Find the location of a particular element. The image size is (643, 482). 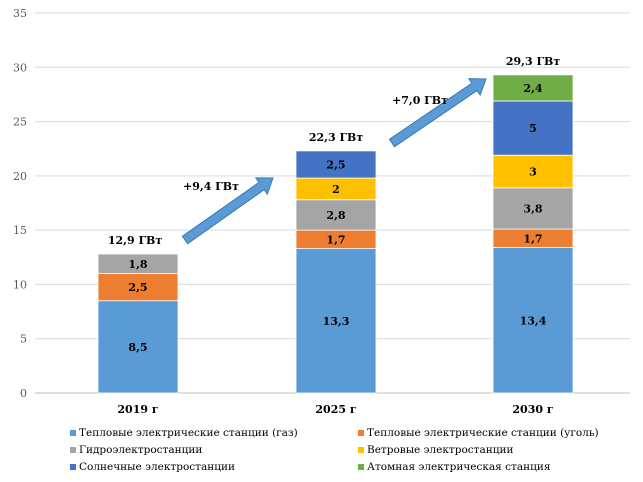

x-tick-label: 2030 г is located at coordinates (532, 409).